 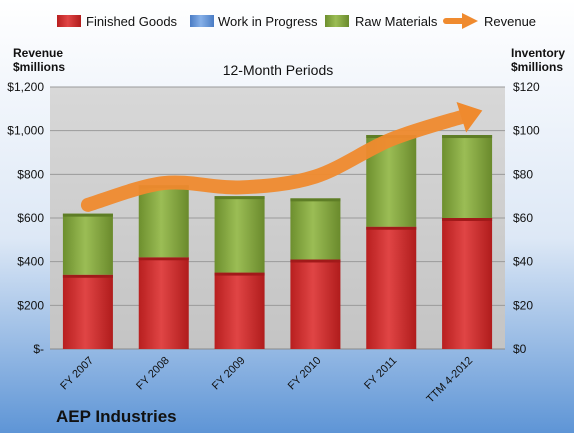 What do you see at coordinates (537, 67) in the screenshot?
I see `right-axis-title-line2: $millions` at bounding box center [537, 67].